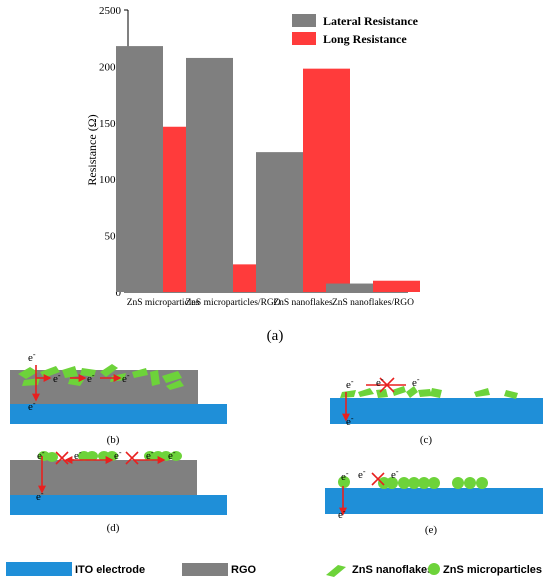 This screenshot has height=585, width=550. I want to click on panel-label-e: (e), so click(431, 530).